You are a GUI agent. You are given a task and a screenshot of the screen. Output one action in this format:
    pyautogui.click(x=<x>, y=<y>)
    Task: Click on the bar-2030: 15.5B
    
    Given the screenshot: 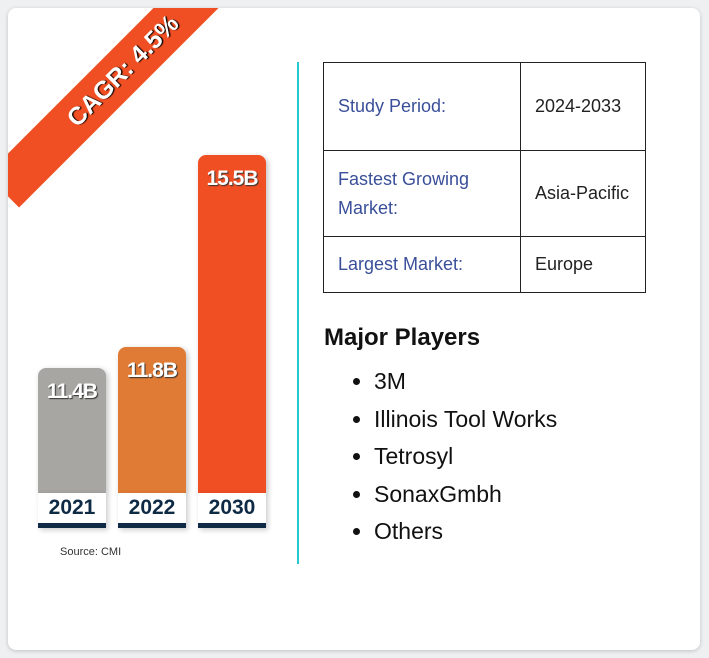 What is the action you would take?
    pyautogui.click(x=232, y=324)
    